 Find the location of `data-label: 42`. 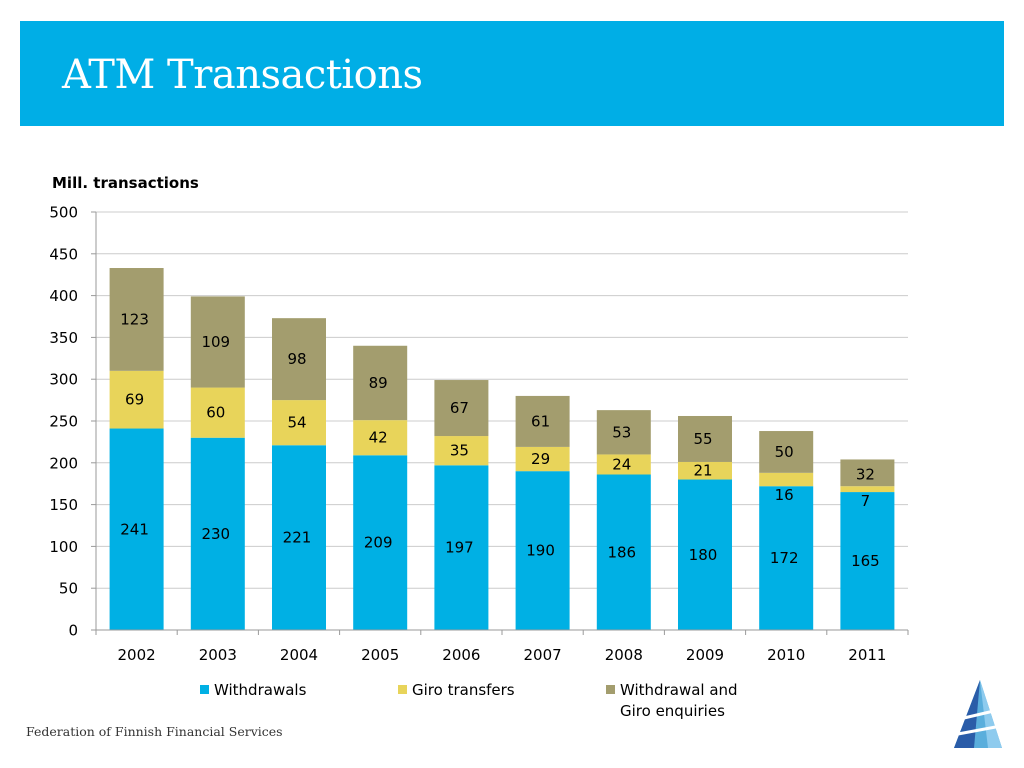

data-label: 42 is located at coordinates (378, 438).